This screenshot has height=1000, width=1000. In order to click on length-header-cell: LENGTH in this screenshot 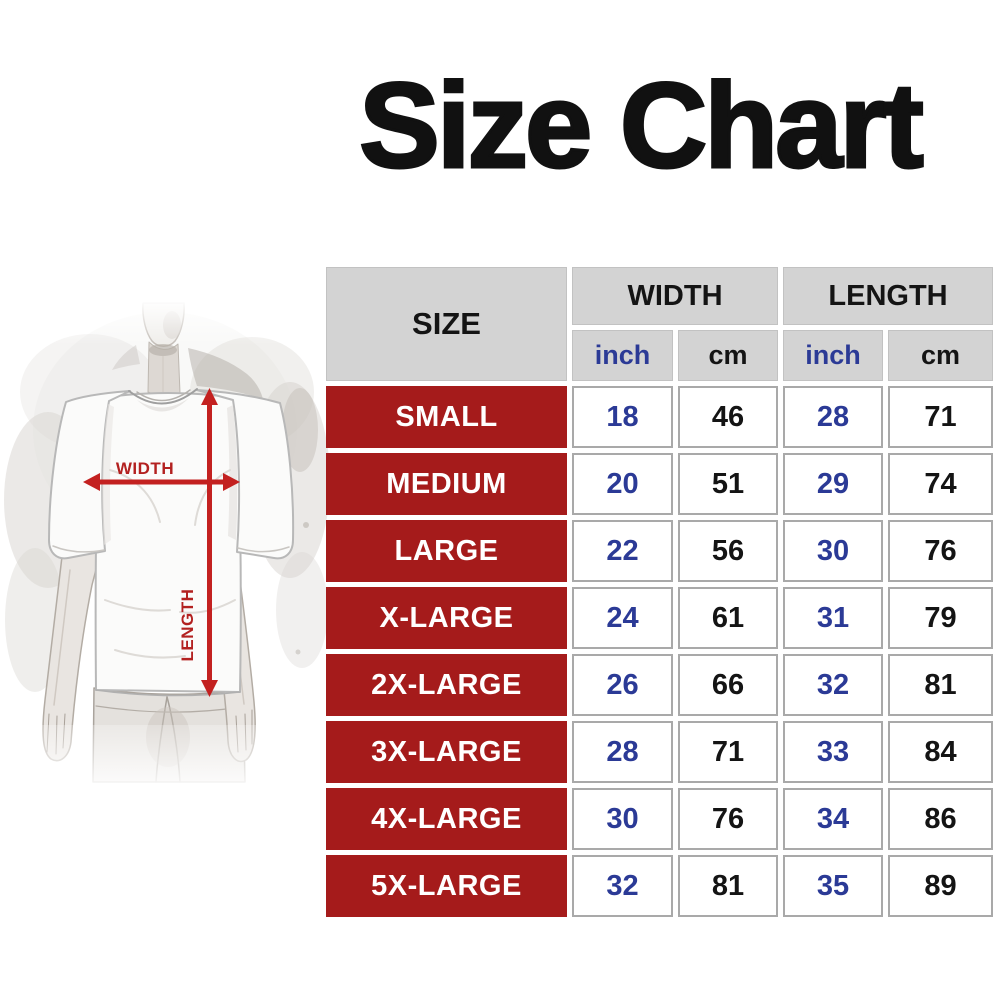, I will do `click(888, 296)`.